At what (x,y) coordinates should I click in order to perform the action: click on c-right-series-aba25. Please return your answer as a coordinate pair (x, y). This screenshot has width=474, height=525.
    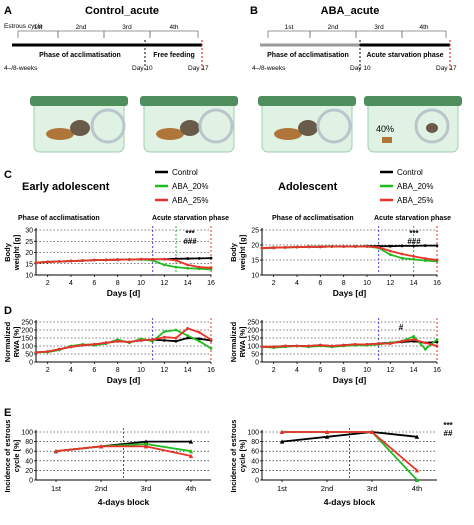
    Looking at the image, I should click on (349, 253).